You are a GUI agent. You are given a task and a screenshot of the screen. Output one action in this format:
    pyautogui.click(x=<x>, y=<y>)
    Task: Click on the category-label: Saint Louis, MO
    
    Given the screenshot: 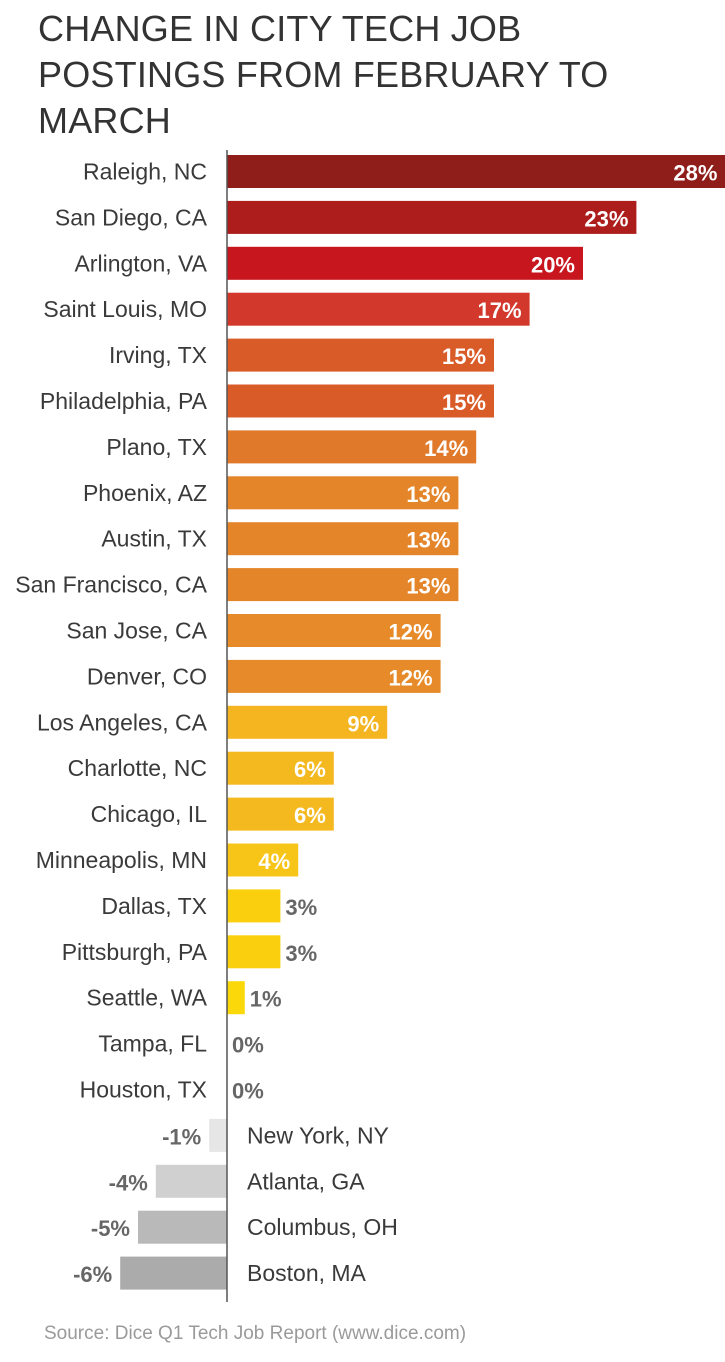 What is the action you would take?
    pyautogui.click(x=125, y=309)
    